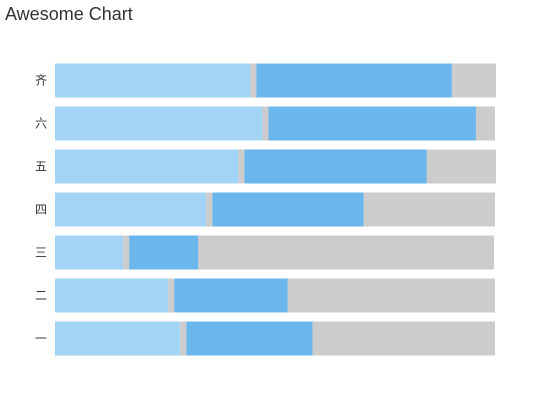 The image size is (550, 420). I want to click on y-tick-label: 一, so click(41, 339).